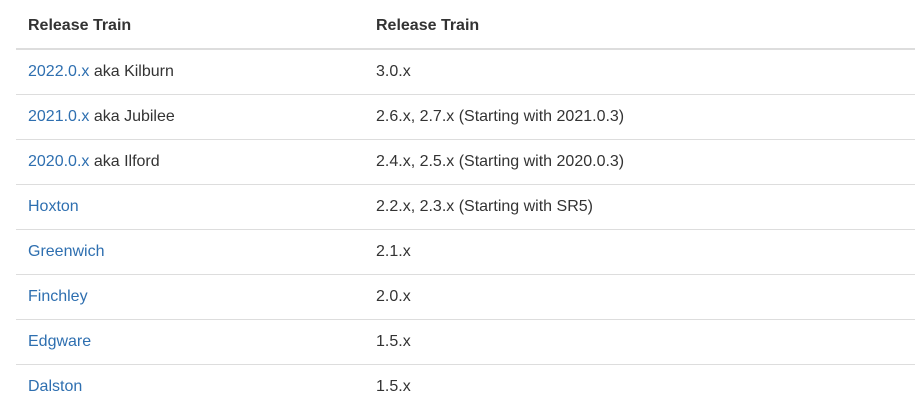 Image resolution: width=917 pixels, height=409 pixels. Describe the element at coordinates (124, 161) in the screenshot. I see `release-train-alias: aka Ilford` at that location.